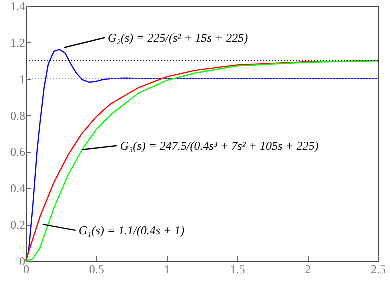 The width and height of the screenshot is (390, 286). Describe the element at coordinates (178, 37) in the screenshot. I see `annotation: G₂(s) = 225/(s² + 15s + 225)` at that location.